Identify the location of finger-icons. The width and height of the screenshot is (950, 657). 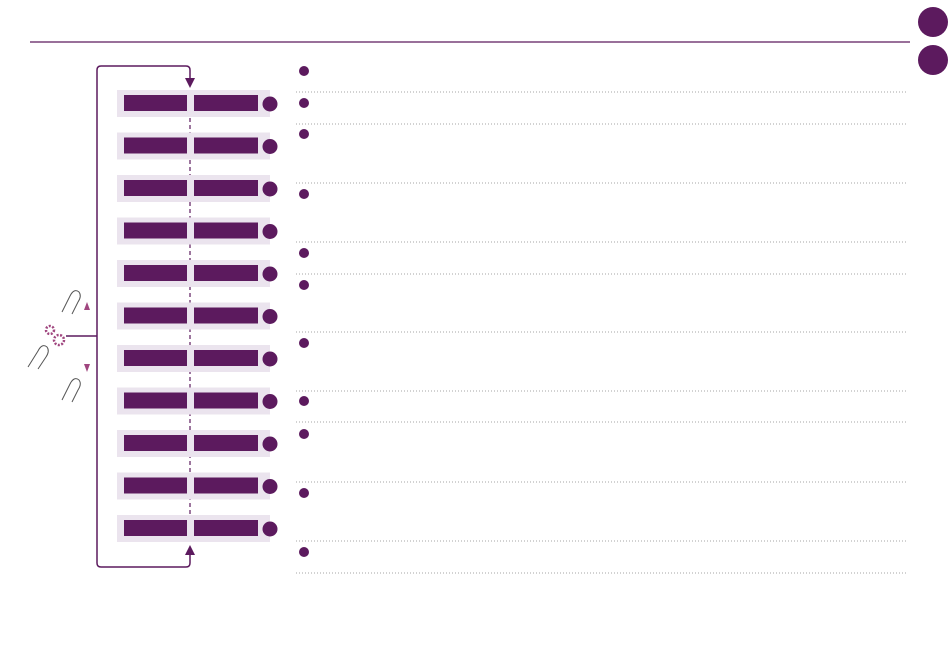
(54, 346).